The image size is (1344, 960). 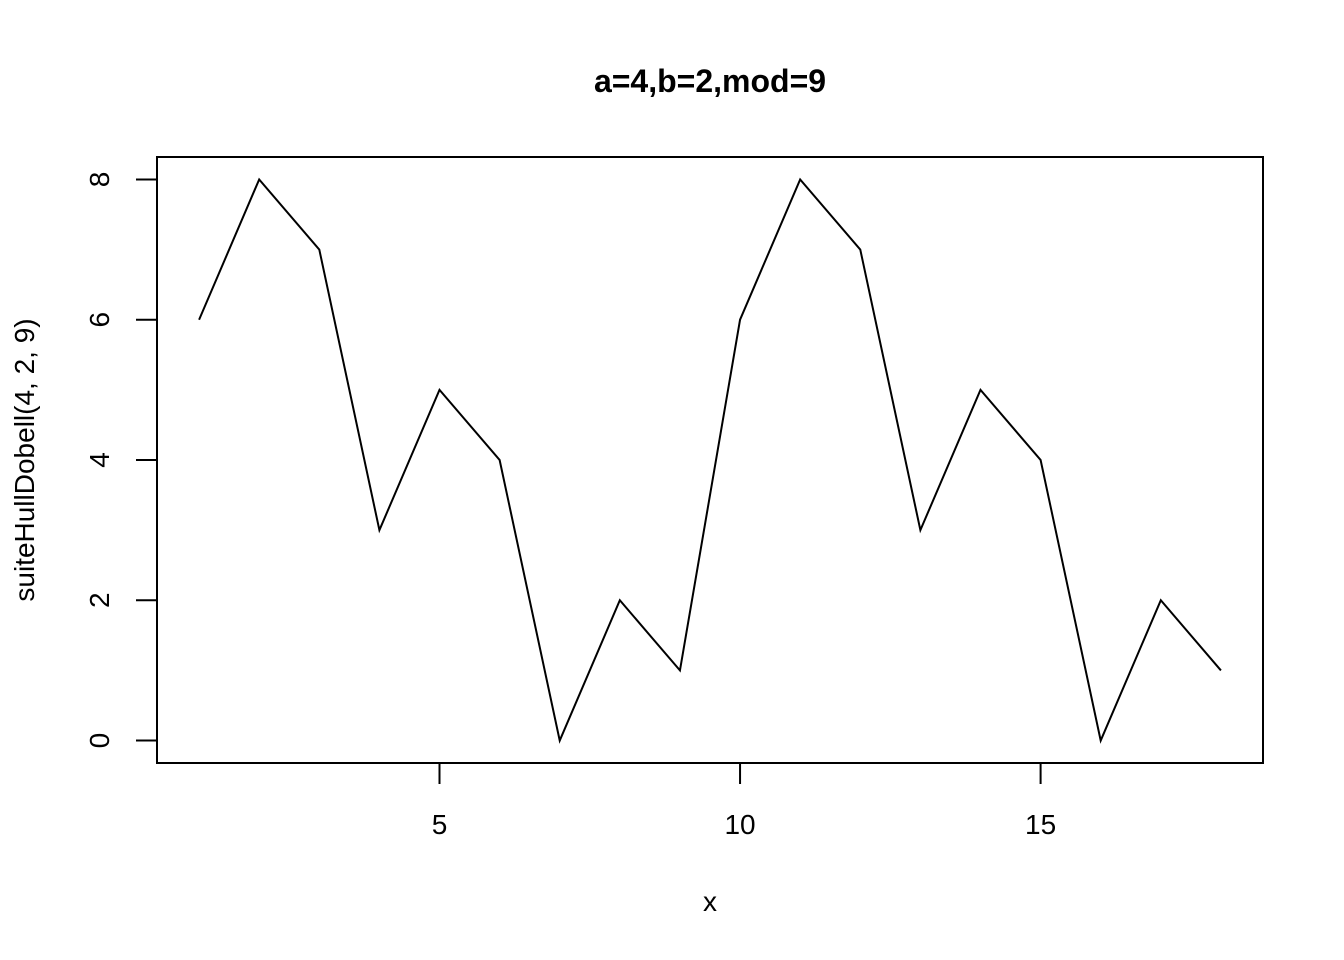 What do you see at coordinates (99, 320) in the screenshot?
I see `y-tick-label: 6` at bounding box center [99, 320].